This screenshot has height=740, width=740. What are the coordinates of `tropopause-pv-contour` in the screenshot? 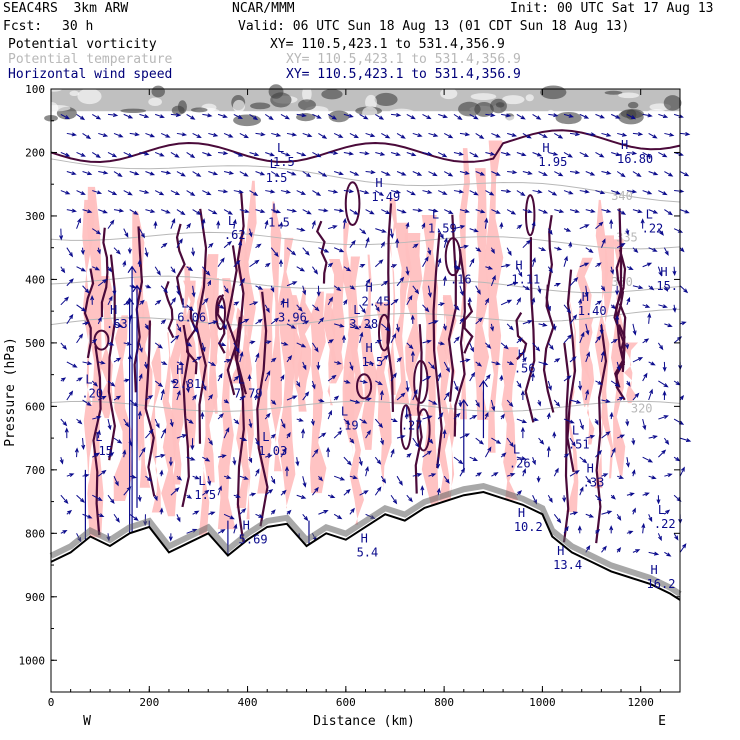 It's located at (365, 146).